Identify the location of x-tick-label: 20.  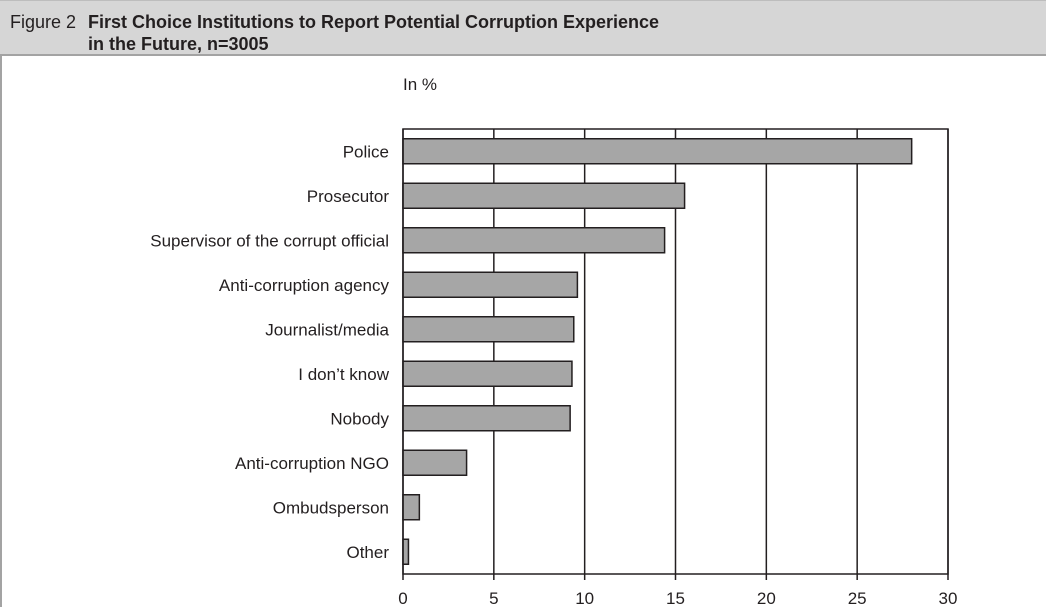
(766, 598).